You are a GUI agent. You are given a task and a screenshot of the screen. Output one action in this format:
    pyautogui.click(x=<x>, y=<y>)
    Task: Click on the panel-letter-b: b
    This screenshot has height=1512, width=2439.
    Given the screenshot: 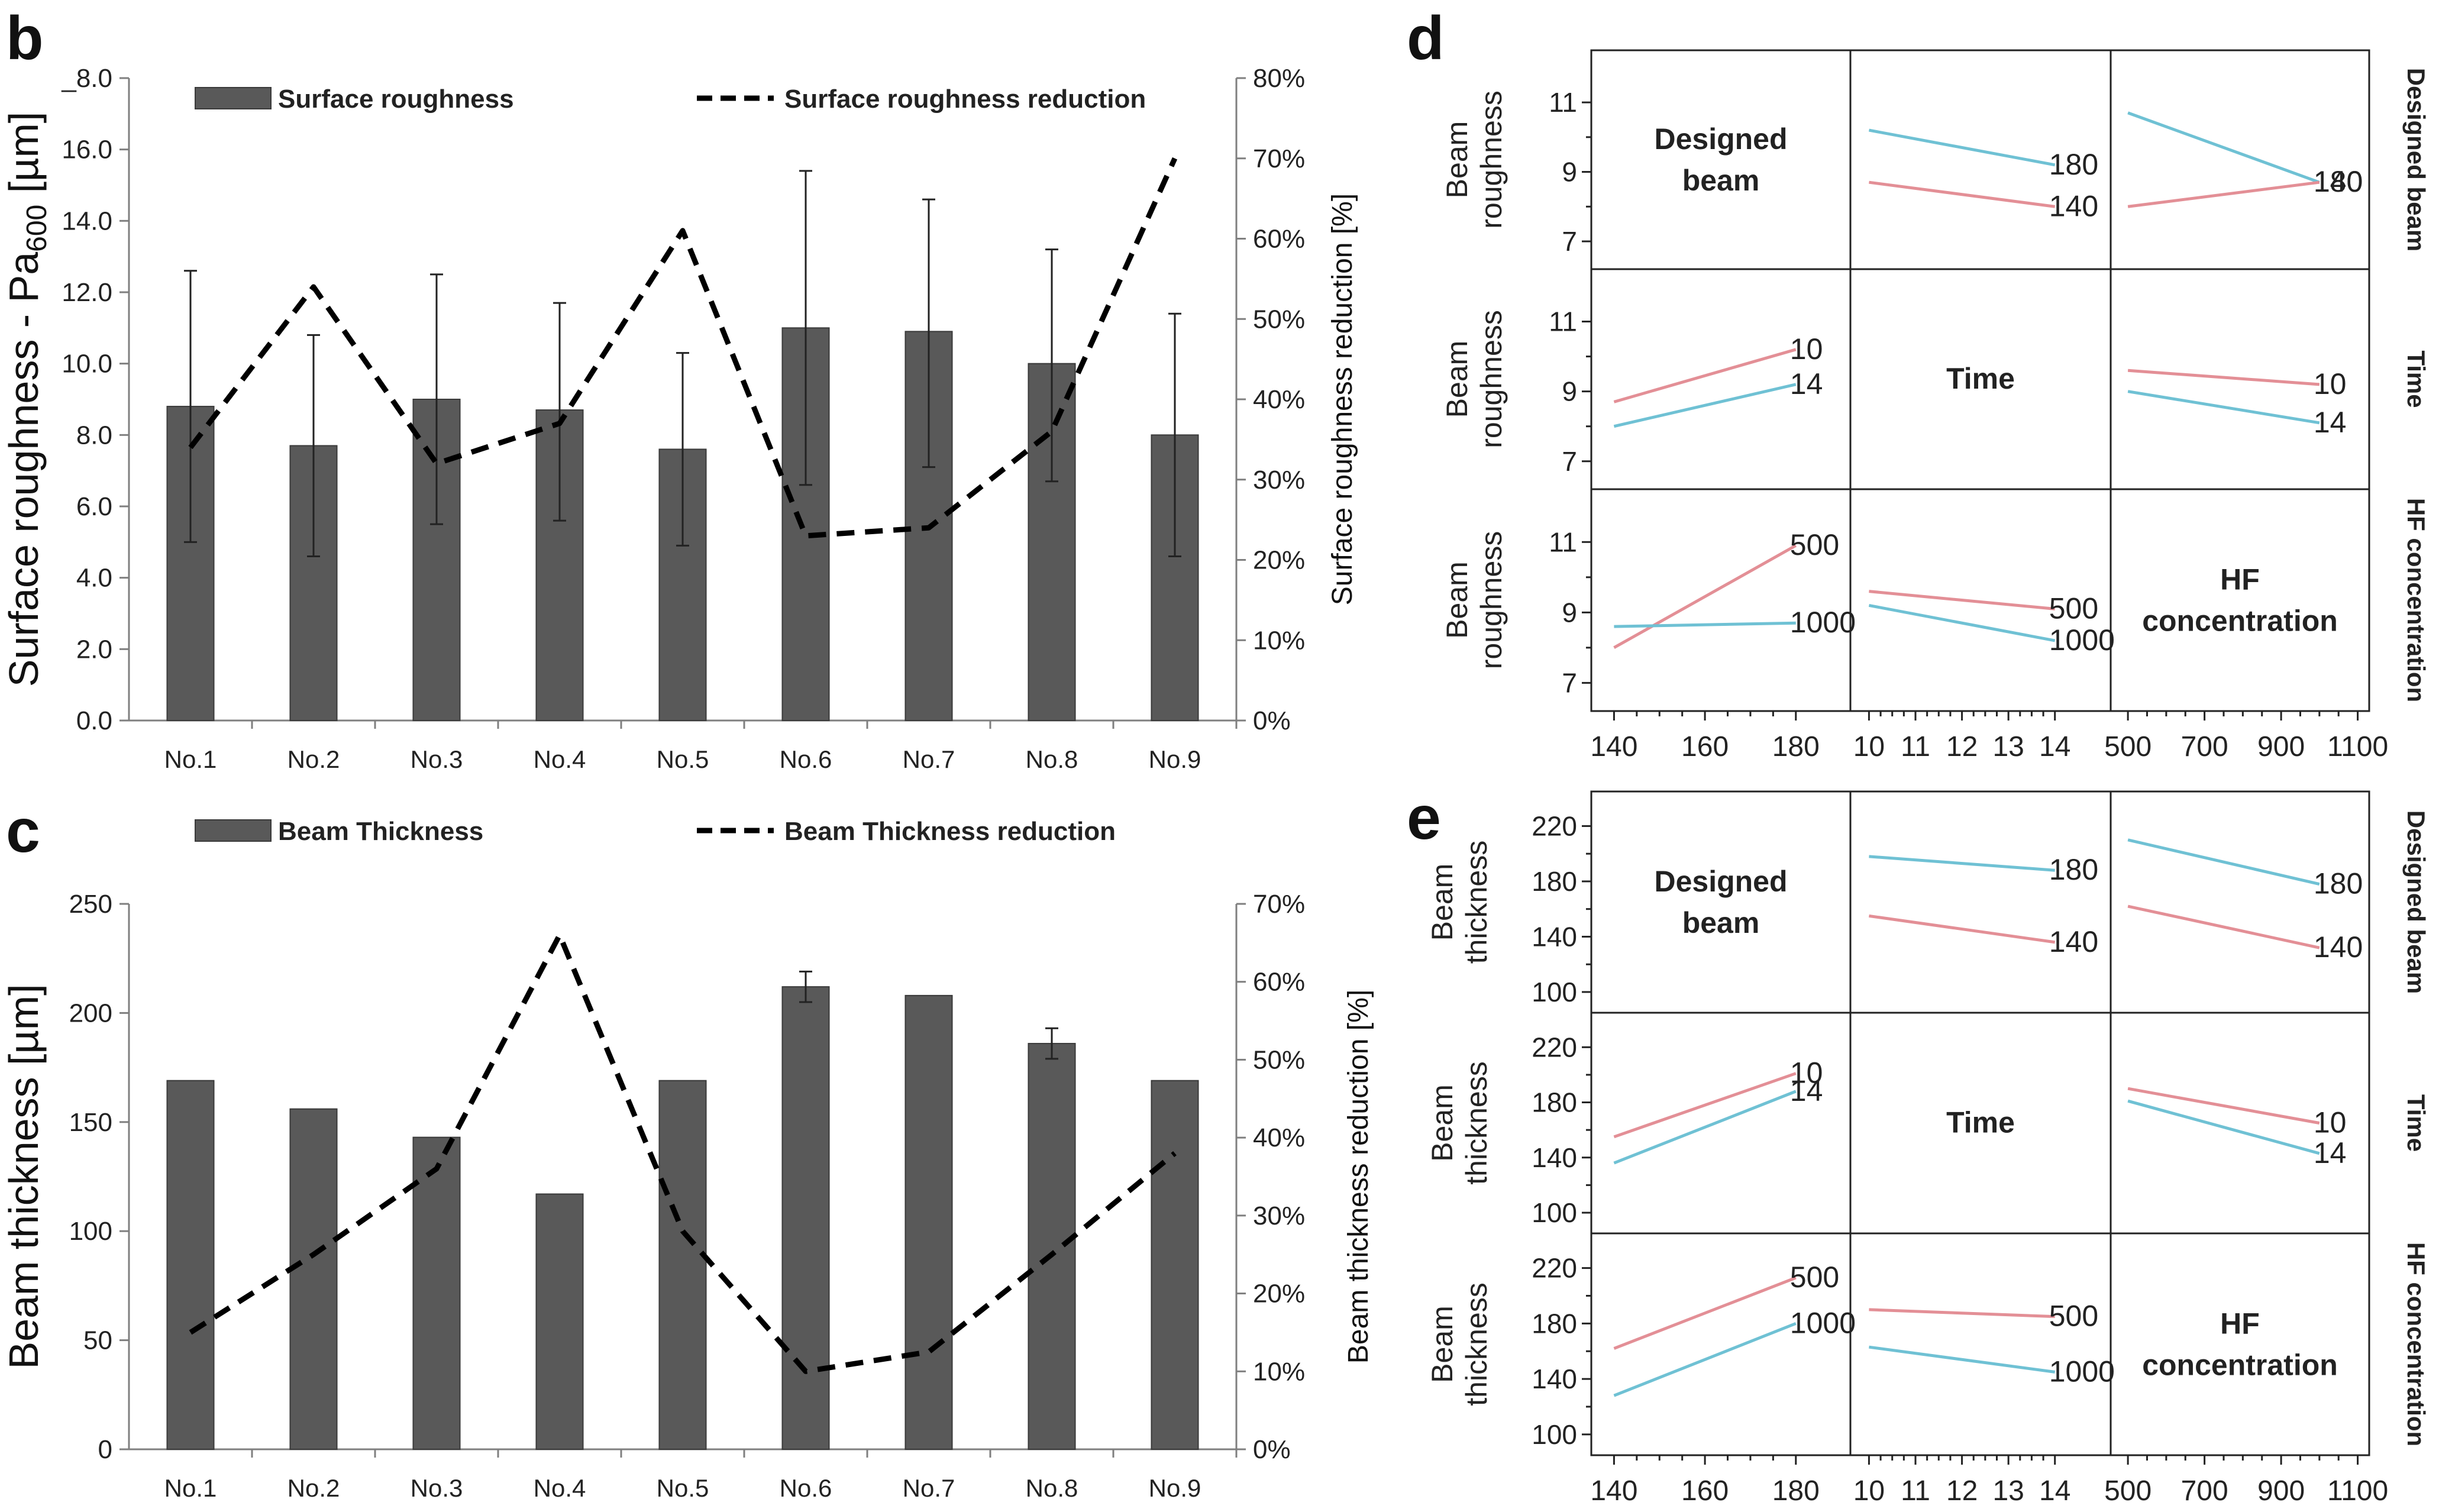 What is the action you would take?
    pyautogui.click(x=25, y=38)
    